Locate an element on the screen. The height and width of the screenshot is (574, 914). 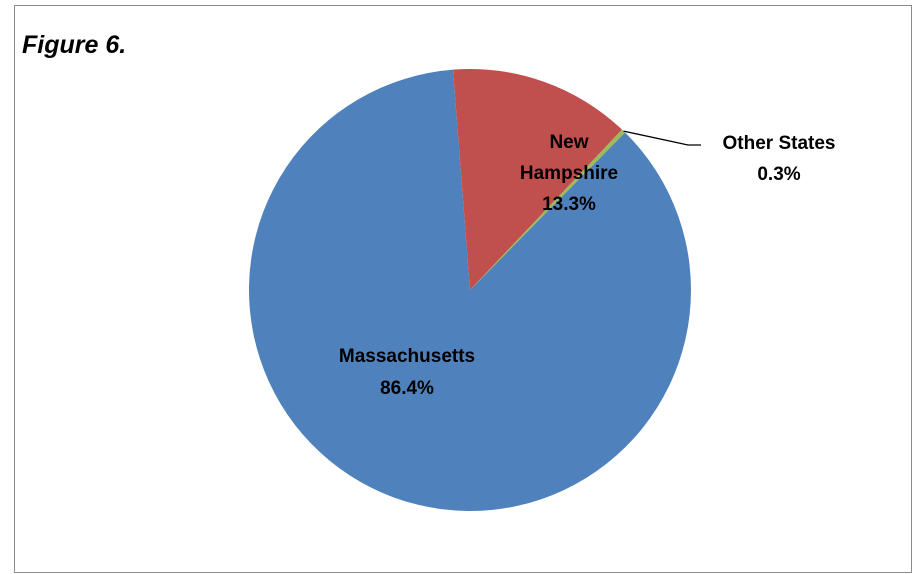
label-new-hampshire-value: 13.3% is located at coordinates (569, 204).